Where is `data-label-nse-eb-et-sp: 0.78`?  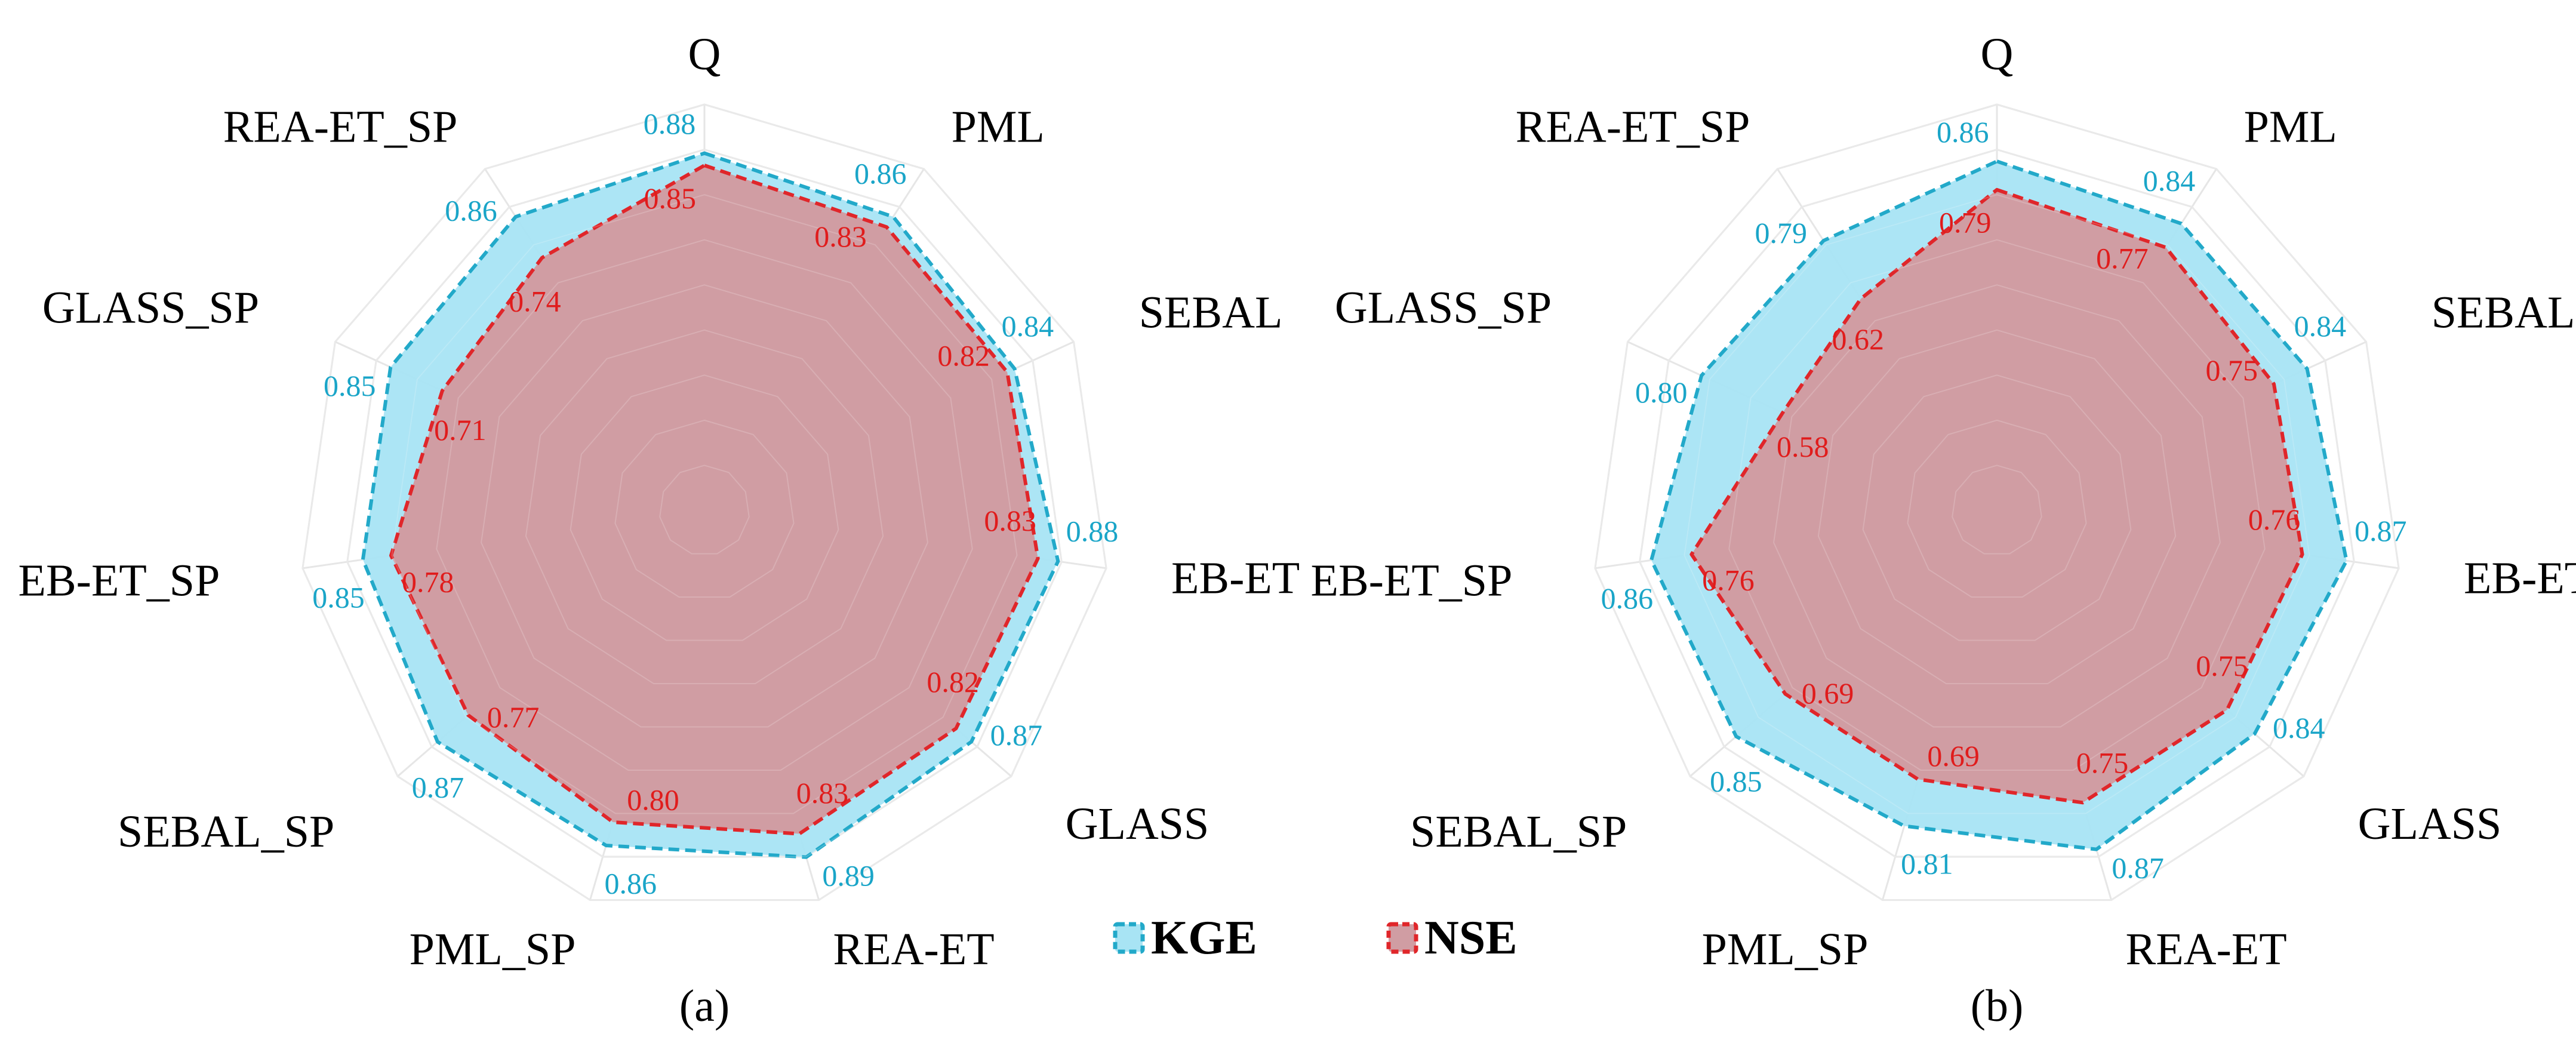
data-label-nse-eb-et-sp: 0.78 is located at coordinates (428, 582).